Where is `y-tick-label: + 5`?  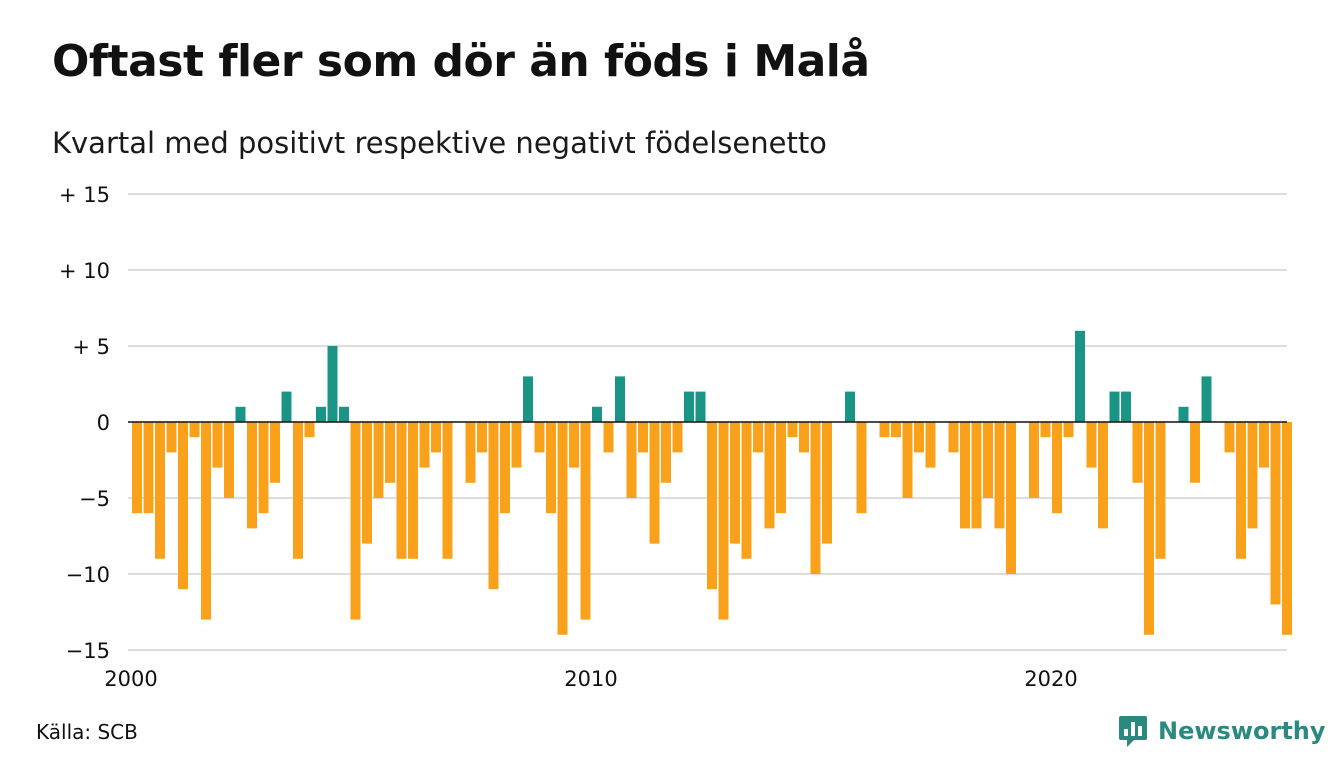
y-tick-label: + 5 is located at coordinates (91, 347).